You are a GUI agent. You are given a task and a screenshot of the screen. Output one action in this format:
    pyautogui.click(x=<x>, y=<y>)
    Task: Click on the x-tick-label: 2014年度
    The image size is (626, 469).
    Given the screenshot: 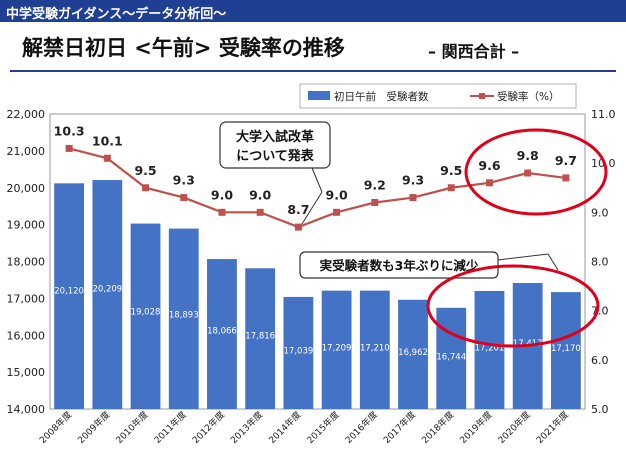 What is the action you would take?
    pyautogui.click(x=284, y=427)
    